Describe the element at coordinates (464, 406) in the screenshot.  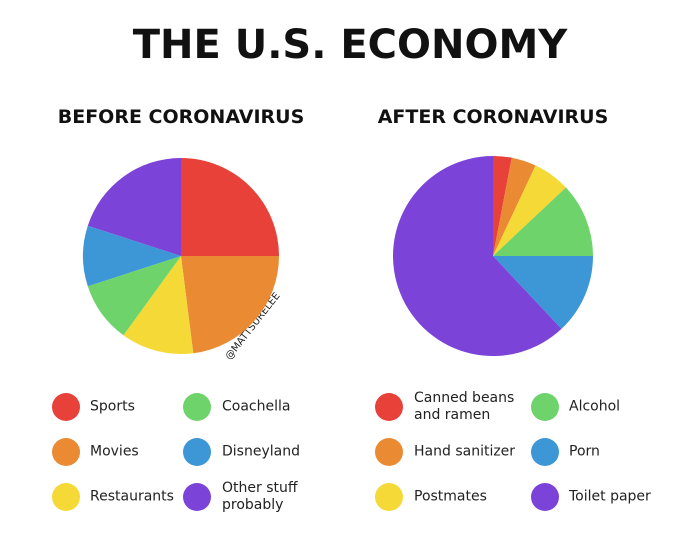
I see `legend-label: Canned beans and ramen` at that location.